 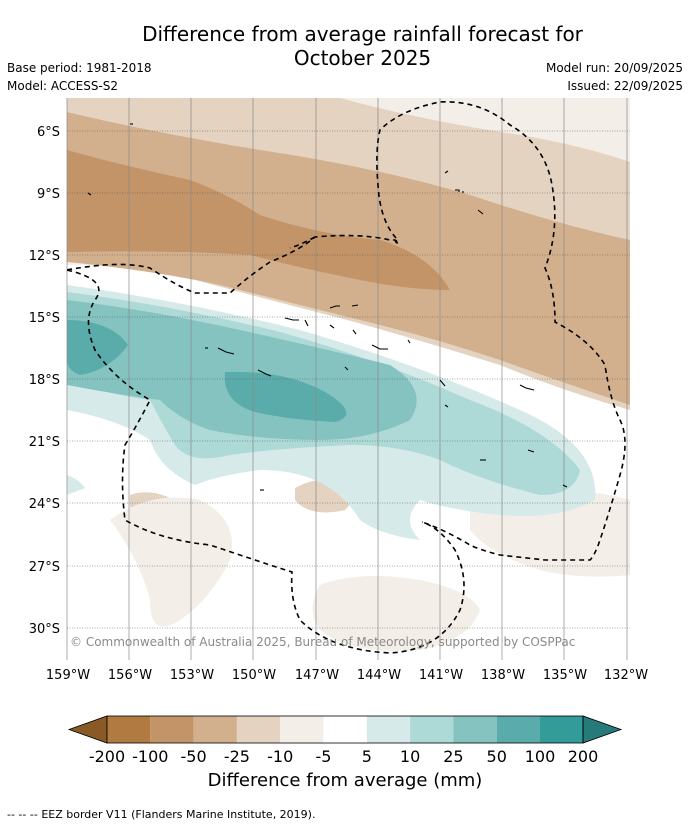 What do you see at coordinates (63, 86) in the screenshot?
I see `model-name: Model: ACCESS-S2` at bounding box center [63, 86].